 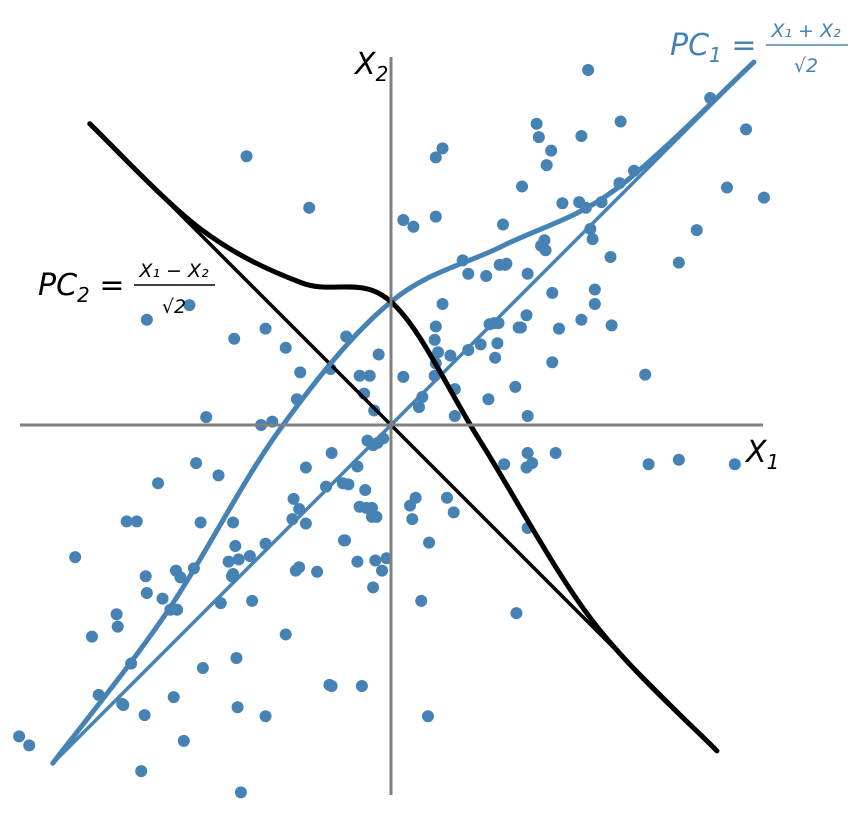 What do you see at coordinates (174, 307) in the screenshot?
I see `pc2-denominator: √2` at bounding box center [174, 307].